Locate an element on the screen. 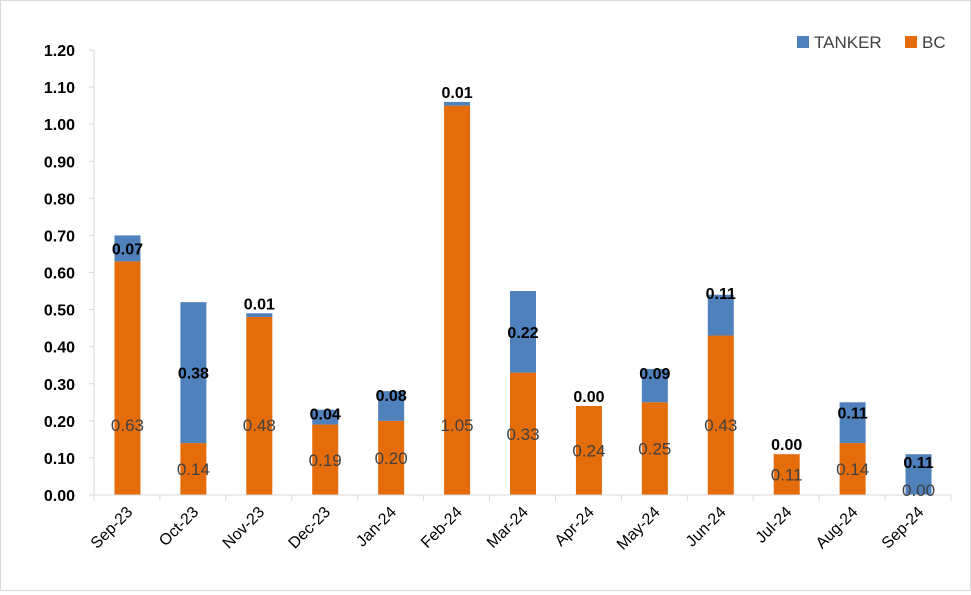 The width and height of the screenshot is (971, 595). bc-value-label: 0.00 is located at coordinates (918, 490).